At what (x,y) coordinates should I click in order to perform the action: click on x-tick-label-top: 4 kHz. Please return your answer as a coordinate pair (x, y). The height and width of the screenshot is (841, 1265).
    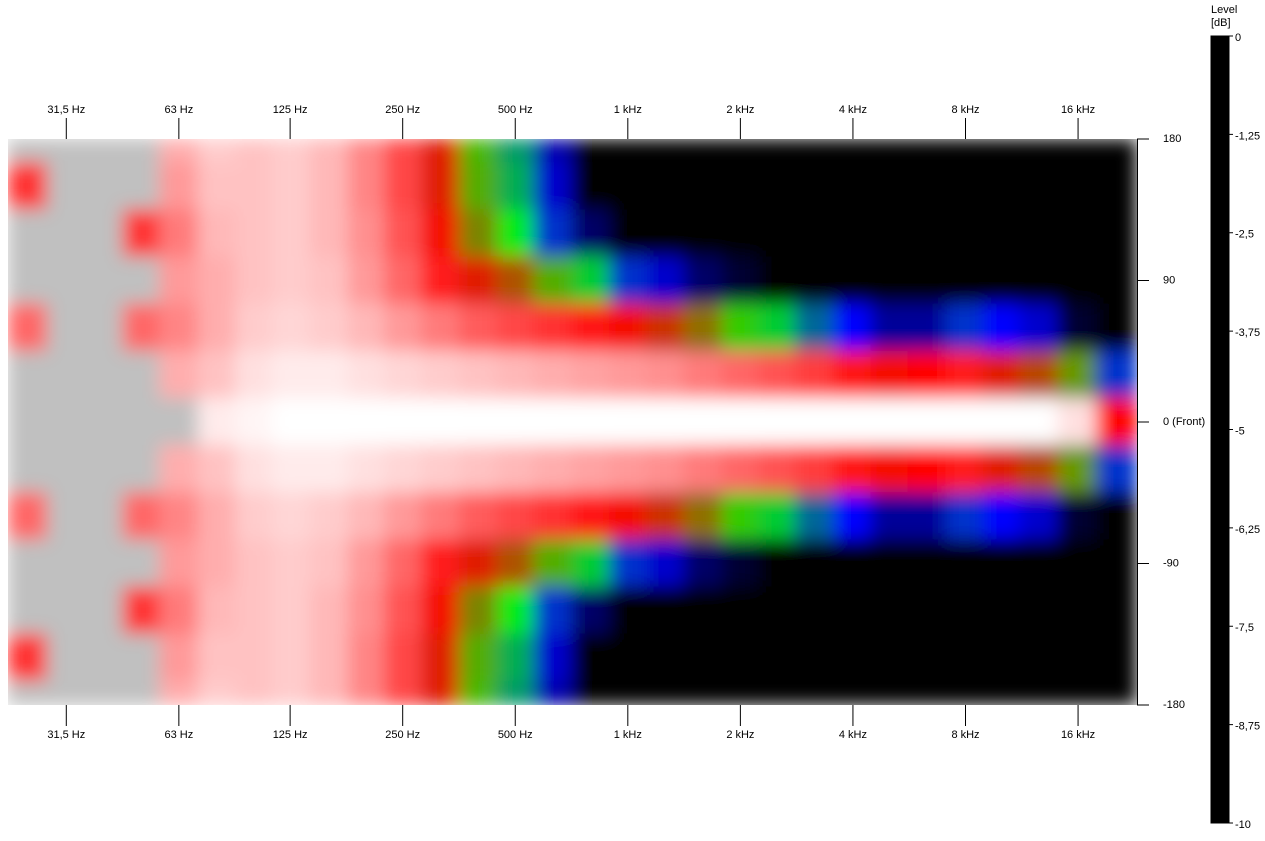
    Looking at the image, I should click on (853, 110).